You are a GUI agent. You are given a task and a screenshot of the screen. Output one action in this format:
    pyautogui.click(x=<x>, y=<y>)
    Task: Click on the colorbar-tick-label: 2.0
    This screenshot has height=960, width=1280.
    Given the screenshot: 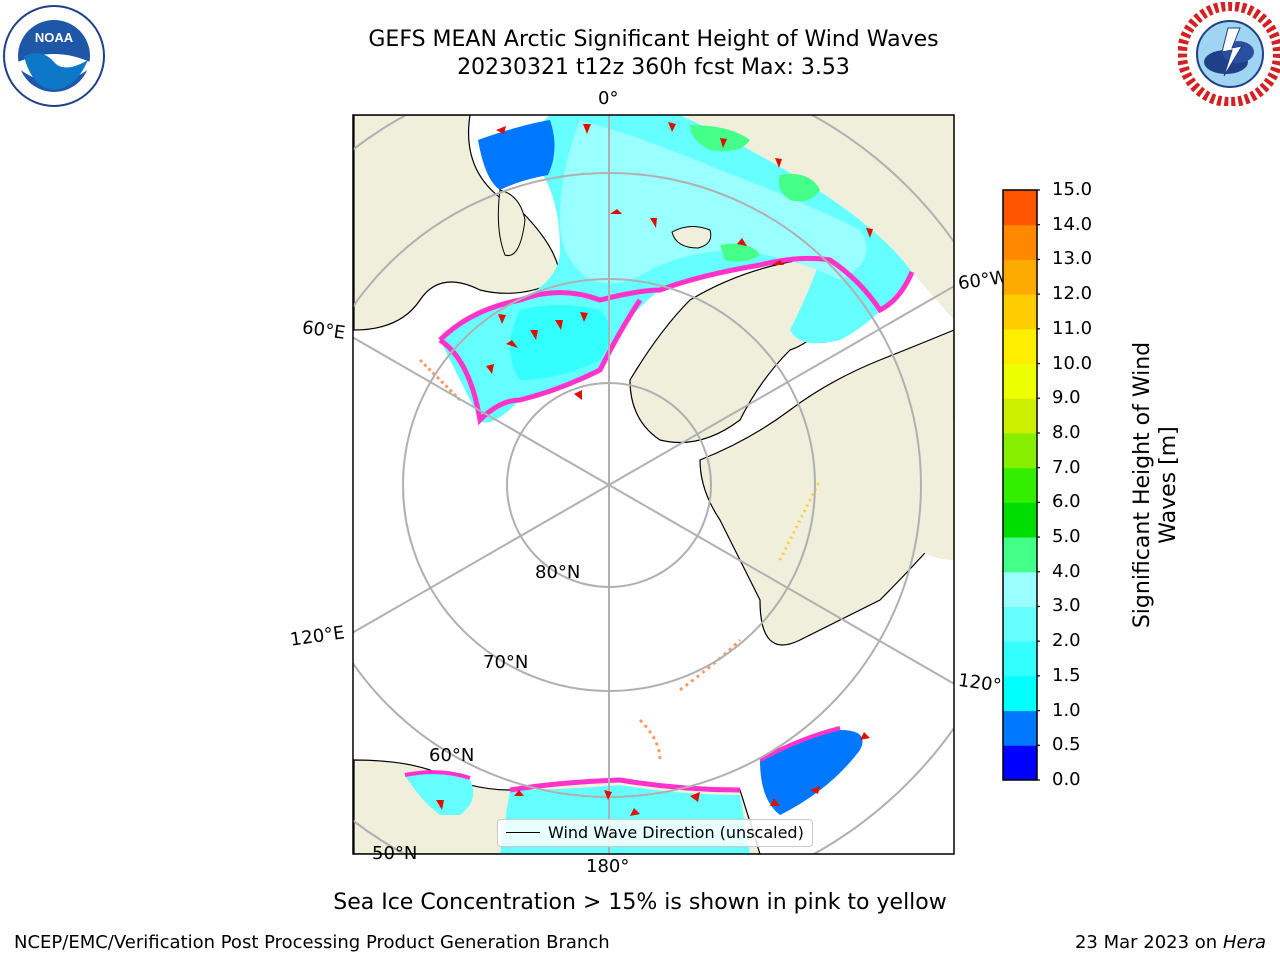 What is the action you would take?
    pyautogui.click(x=1066, y=641)
    